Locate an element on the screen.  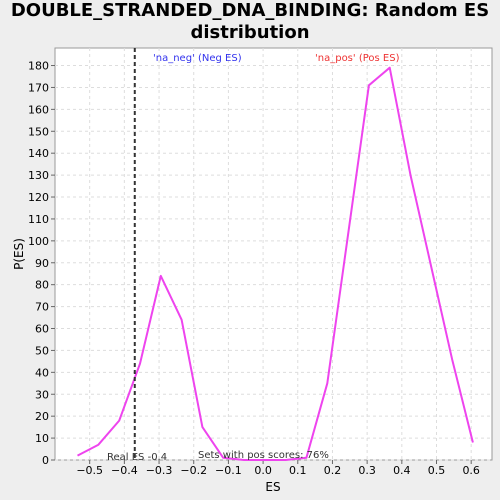
y-tick-label: 40 is located at coordinates (42, 372).